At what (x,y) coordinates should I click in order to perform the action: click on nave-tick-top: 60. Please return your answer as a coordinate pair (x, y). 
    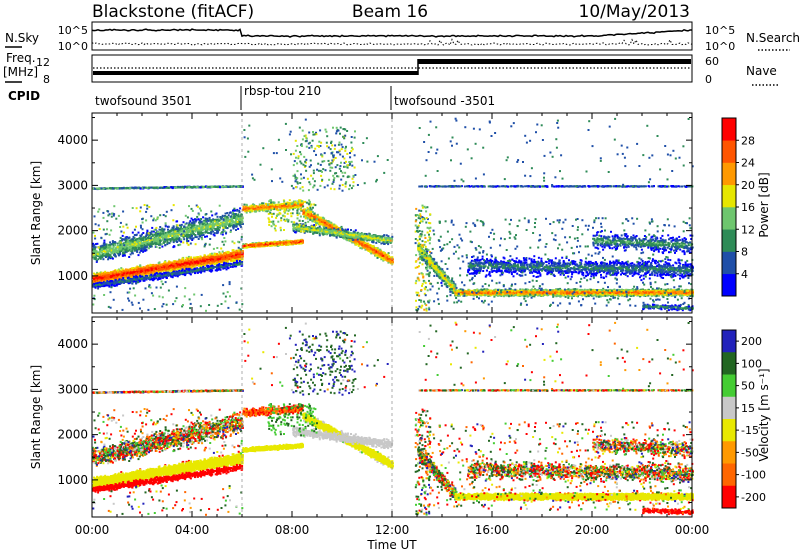
    Looking at the image, I should click on (712, 61).